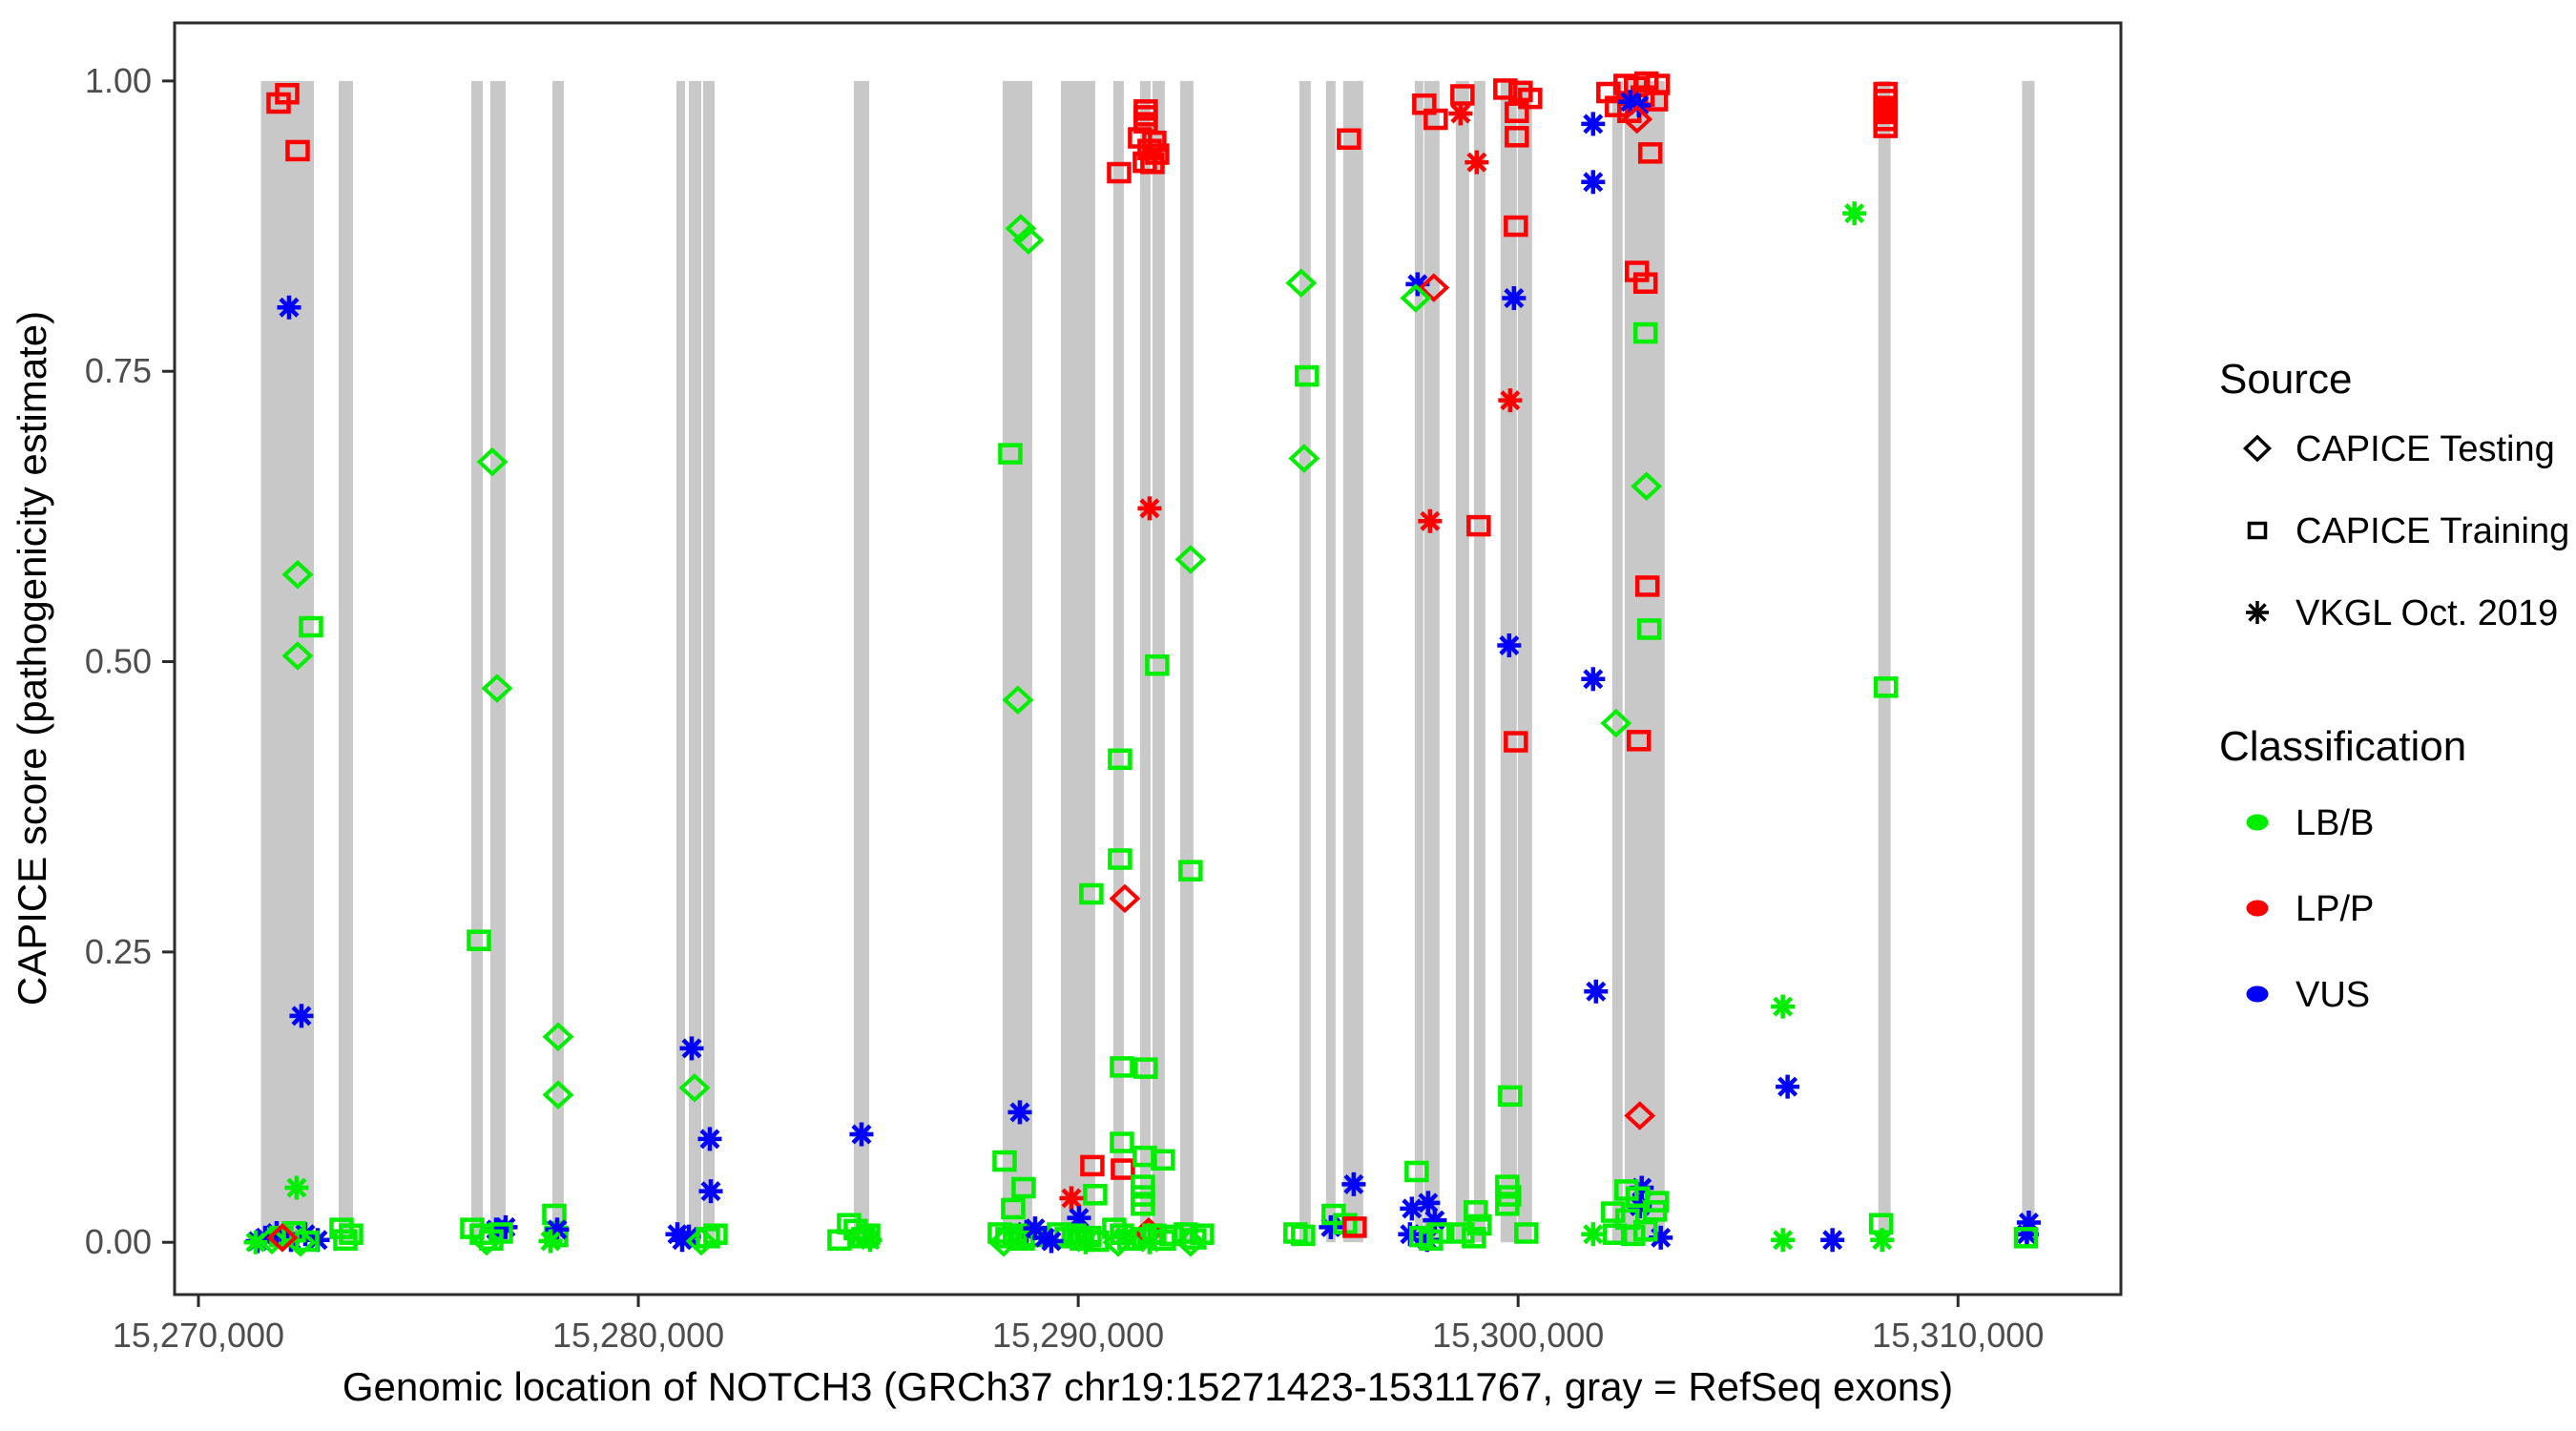 Image resolution: width=2576 pixels, height=1431 pixels. I want to click on square-icon, so click(2257, 530).